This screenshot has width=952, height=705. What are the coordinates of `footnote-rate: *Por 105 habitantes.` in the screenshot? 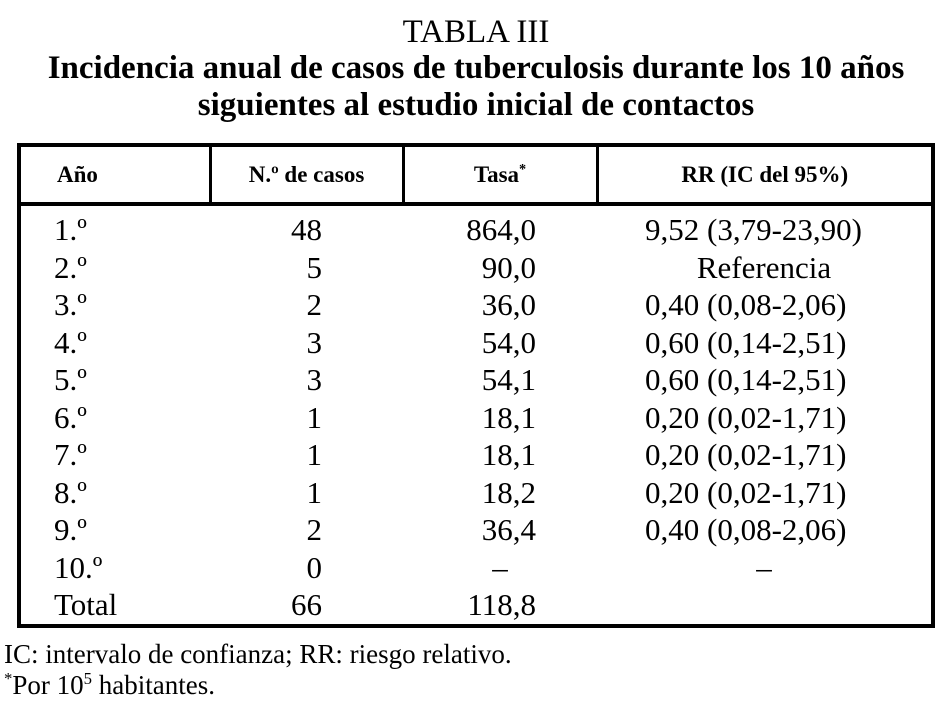 It's located at (478, 685).